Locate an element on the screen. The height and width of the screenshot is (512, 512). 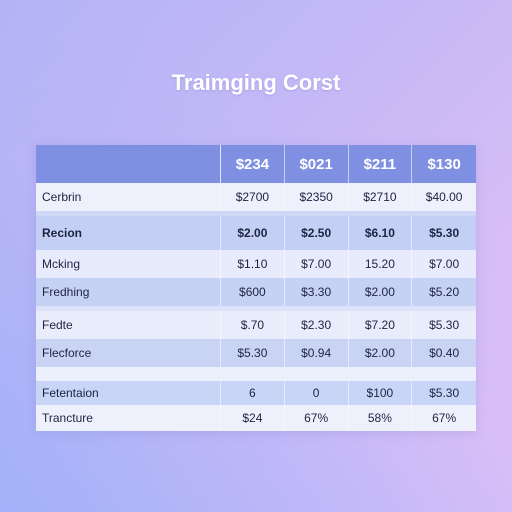
row-value: $2710 is located at coordinates (381, 197).